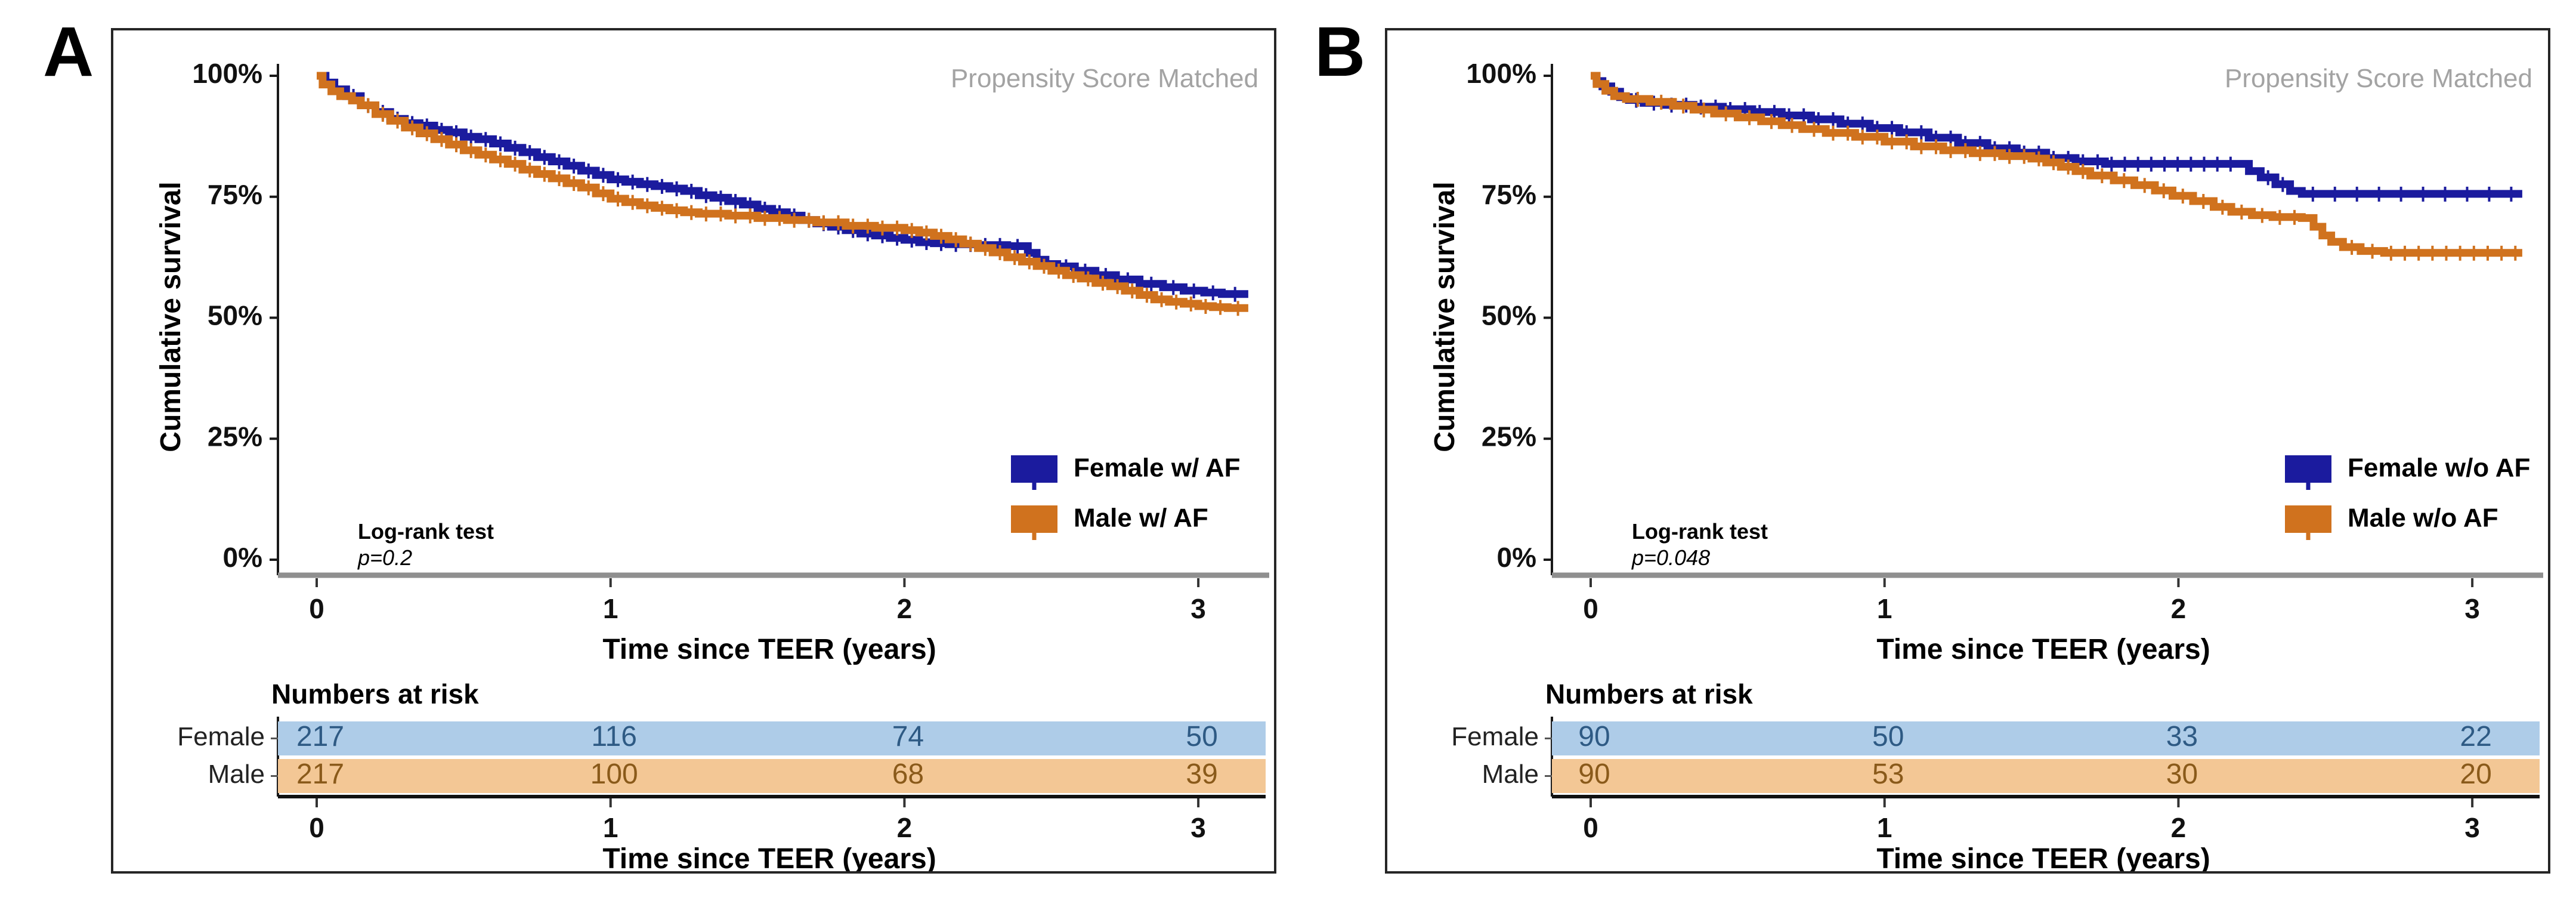 Image resolution: width=2576 pixels, height=907 pixels. Describe the element at coordinates (1888, 774) in the screenshot. I see `risk-cell-value: 53` at that location.